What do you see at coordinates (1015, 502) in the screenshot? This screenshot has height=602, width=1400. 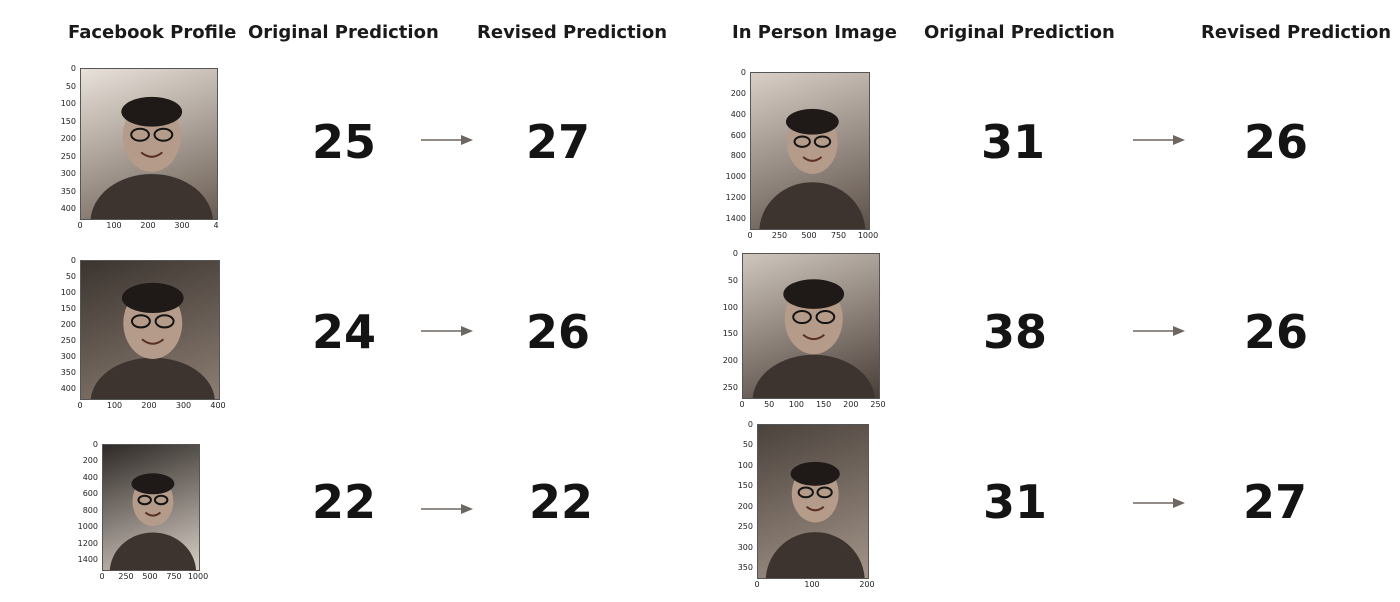 I see `ip-row3-original: 31` at bounding box center [1015, 502].